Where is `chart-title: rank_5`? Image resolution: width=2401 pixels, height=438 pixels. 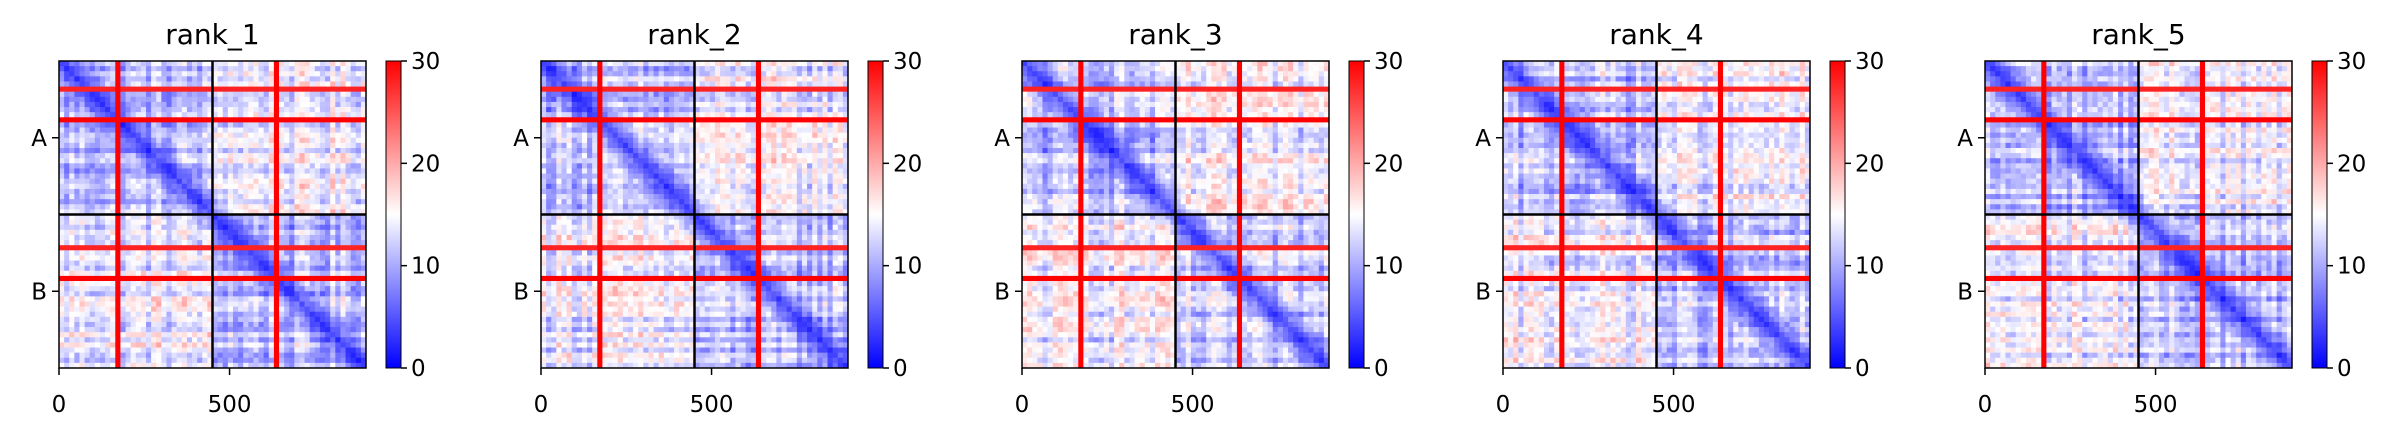
chart-title: rank_5 is located at coordinates (2138, 34).